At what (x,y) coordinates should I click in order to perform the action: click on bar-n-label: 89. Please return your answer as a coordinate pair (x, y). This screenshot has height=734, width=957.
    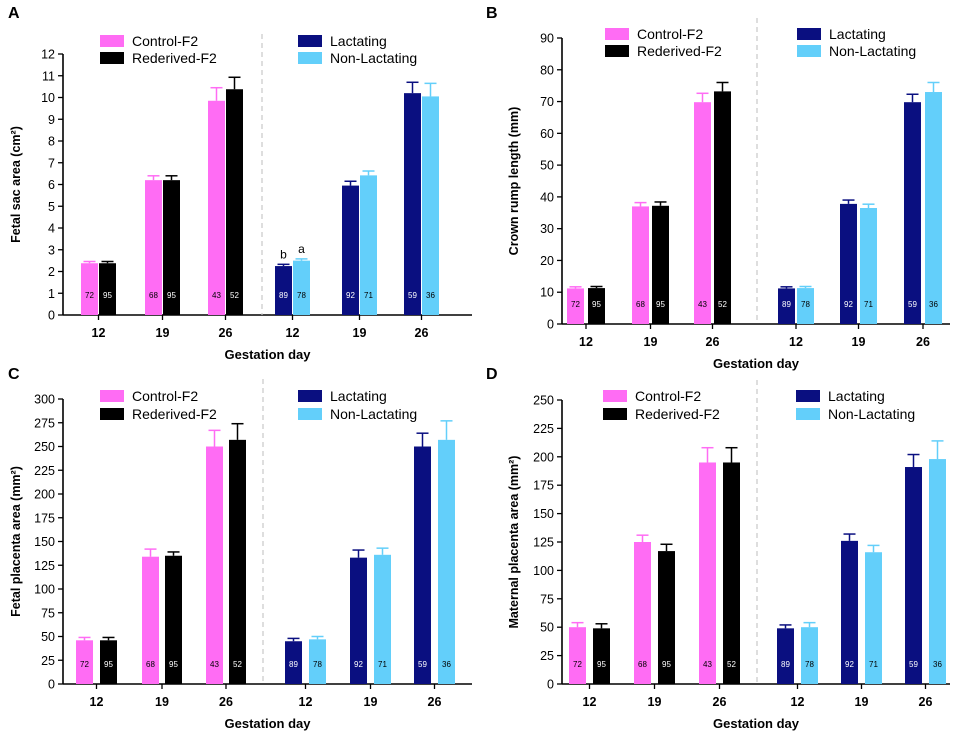
    Looking at the image, I should click on (293, 664).